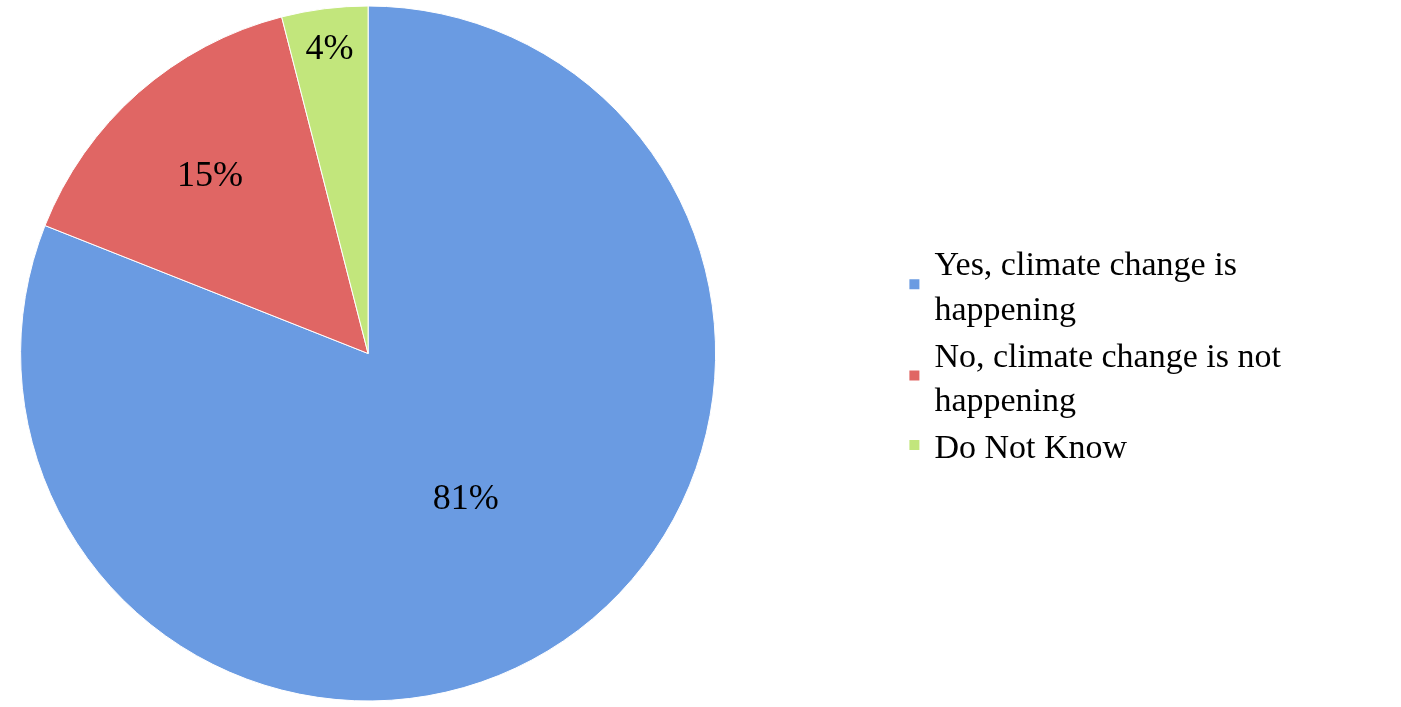  Describe the element at coordinates (1085, 286) in the screenshot. I see `legend-label: Yes, climate change is happening` at that location.